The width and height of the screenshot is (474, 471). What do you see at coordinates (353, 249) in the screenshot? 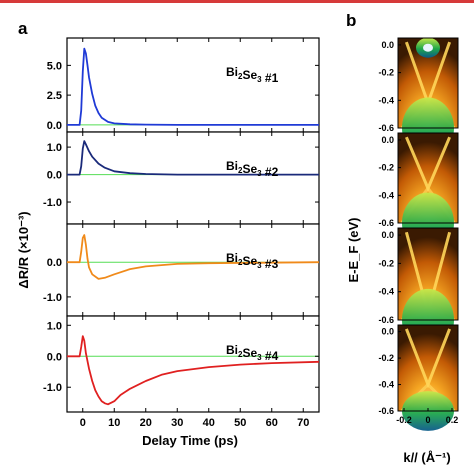
I see `y-axis-label-b: E-E_F (eV)` at bounding box center [353, 249].